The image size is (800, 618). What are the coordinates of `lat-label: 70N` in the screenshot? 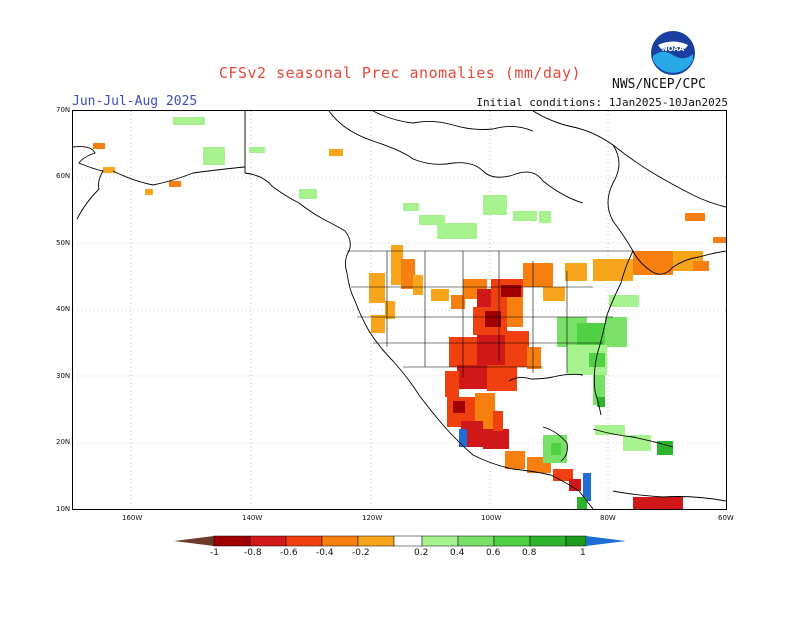 It's located at (63, 110).